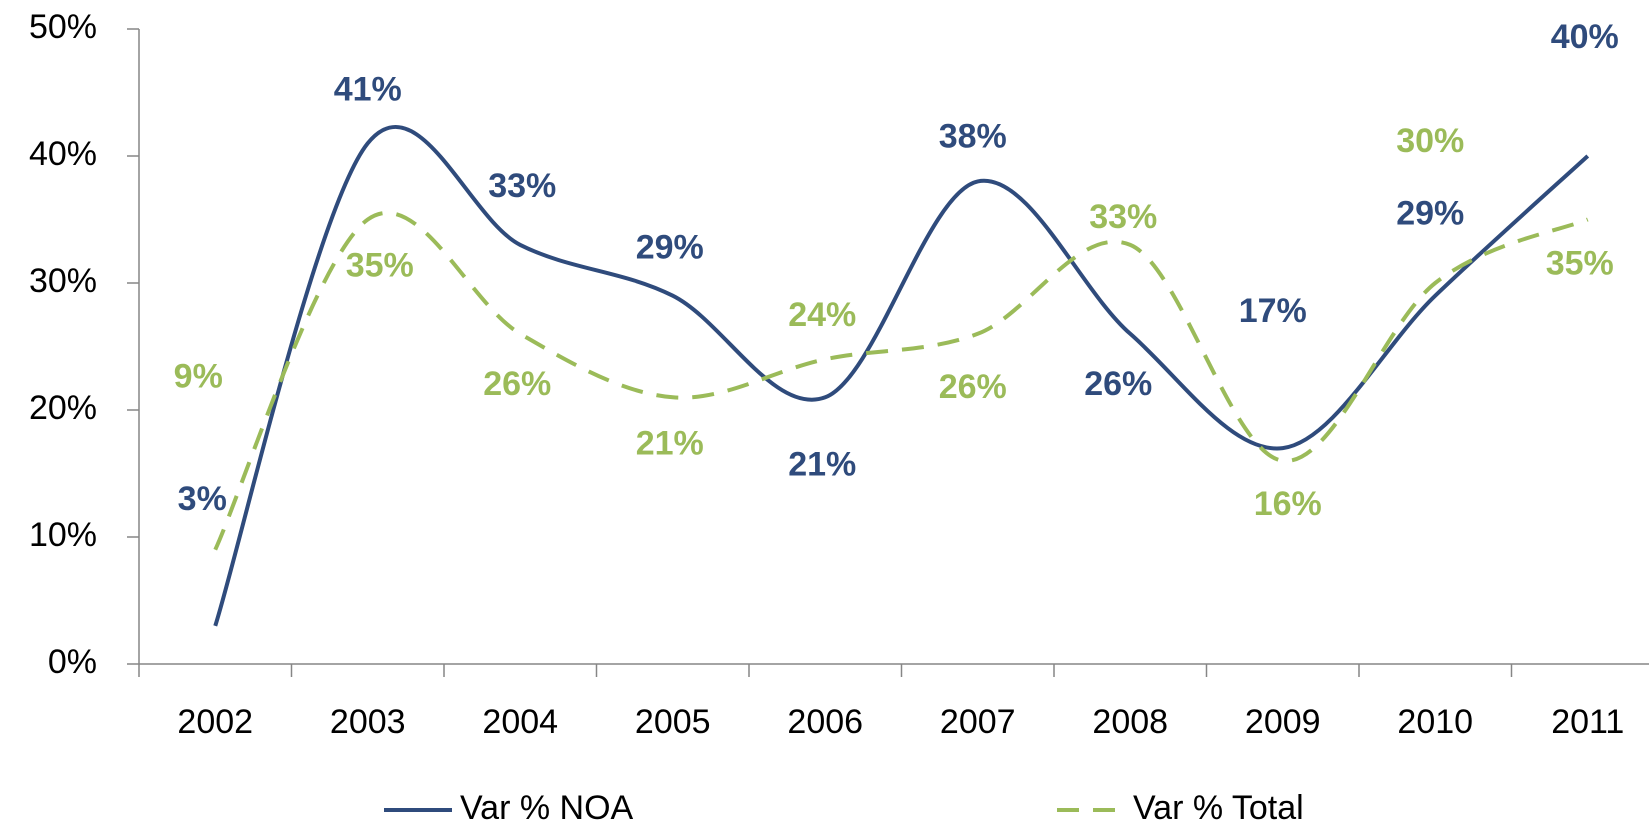  Describe the element at coordinates (72, 662) in the screenshot. I see `y-tick-label: 0%` at that location.